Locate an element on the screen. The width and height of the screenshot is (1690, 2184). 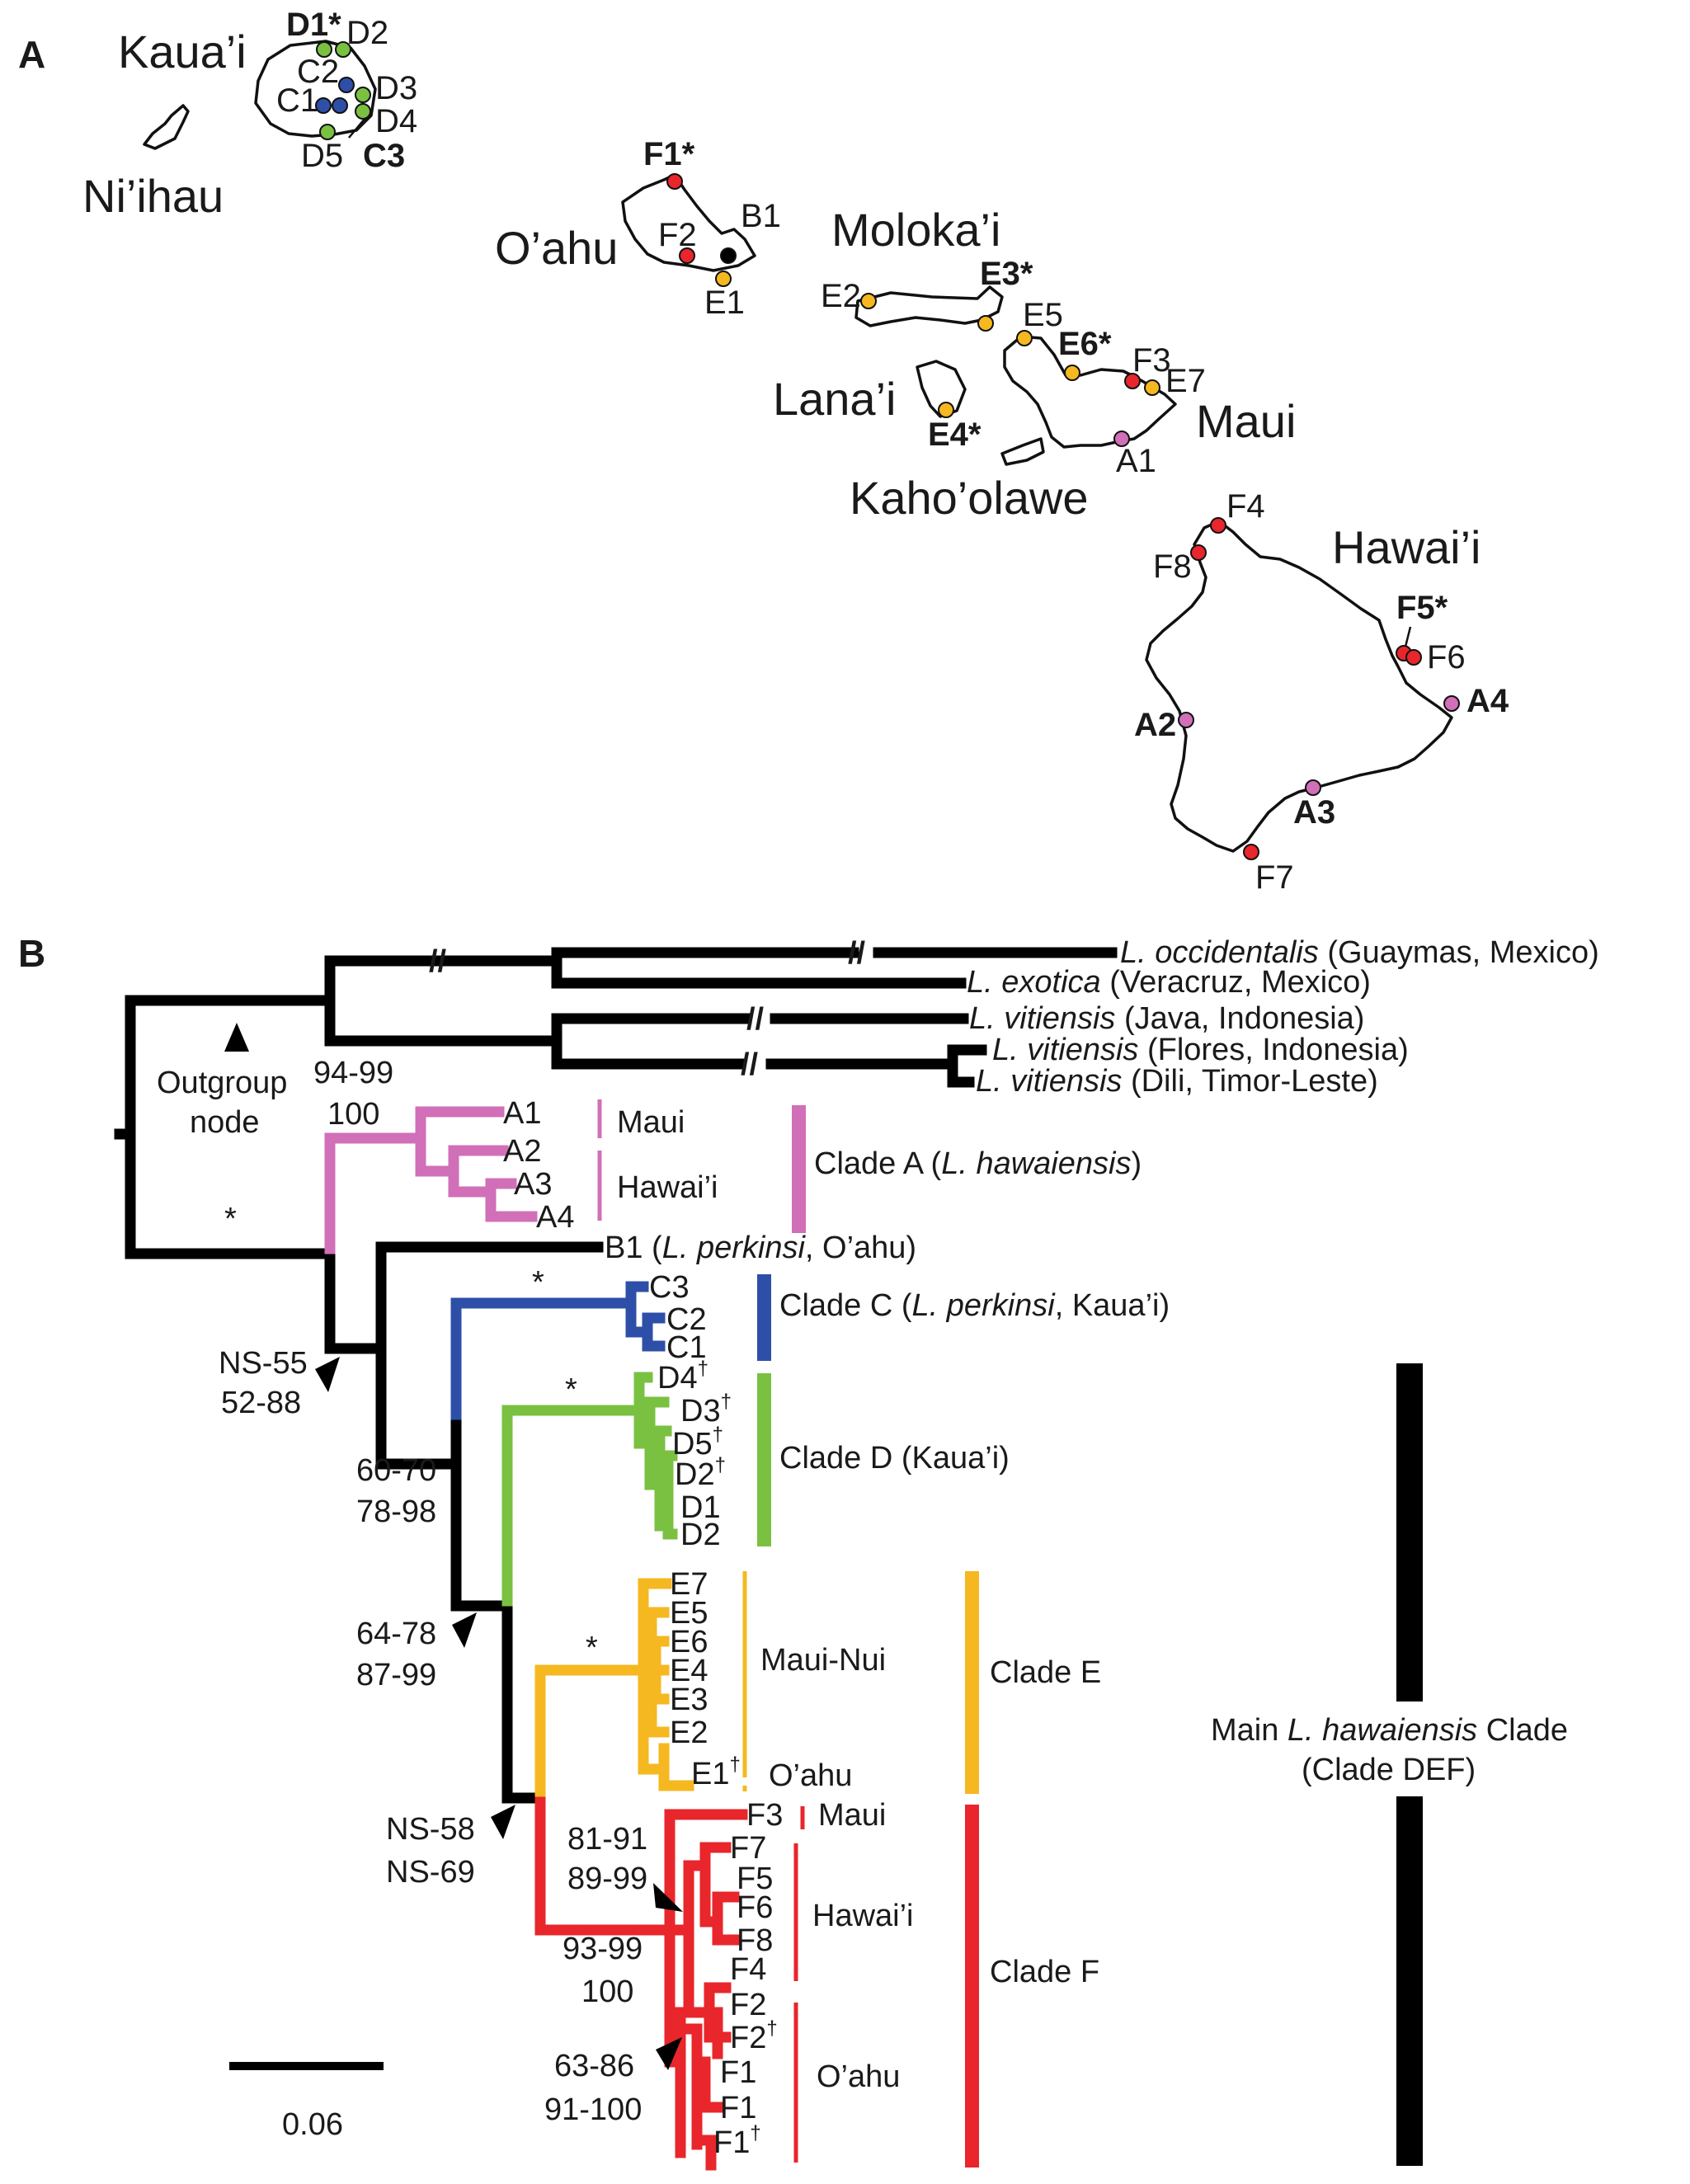
support-node-4b: NS-69 is located at coordinates (430, 1872).